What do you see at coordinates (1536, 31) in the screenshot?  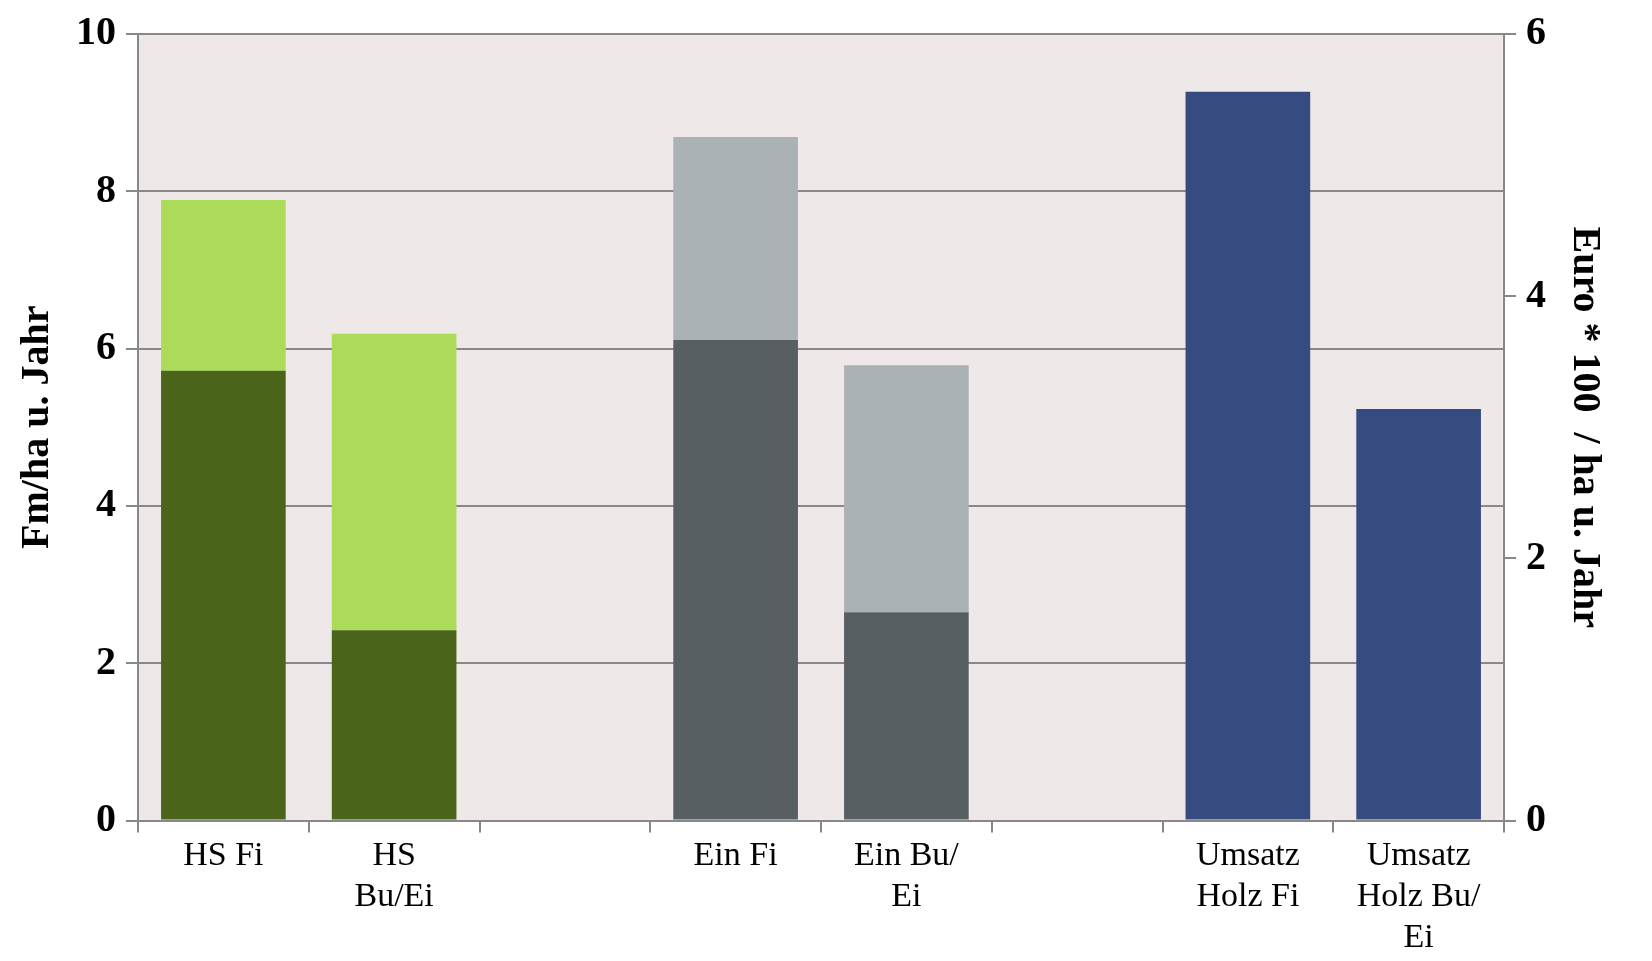 I see `y2-tick-label: 6` at bounding box center [1536, 31].